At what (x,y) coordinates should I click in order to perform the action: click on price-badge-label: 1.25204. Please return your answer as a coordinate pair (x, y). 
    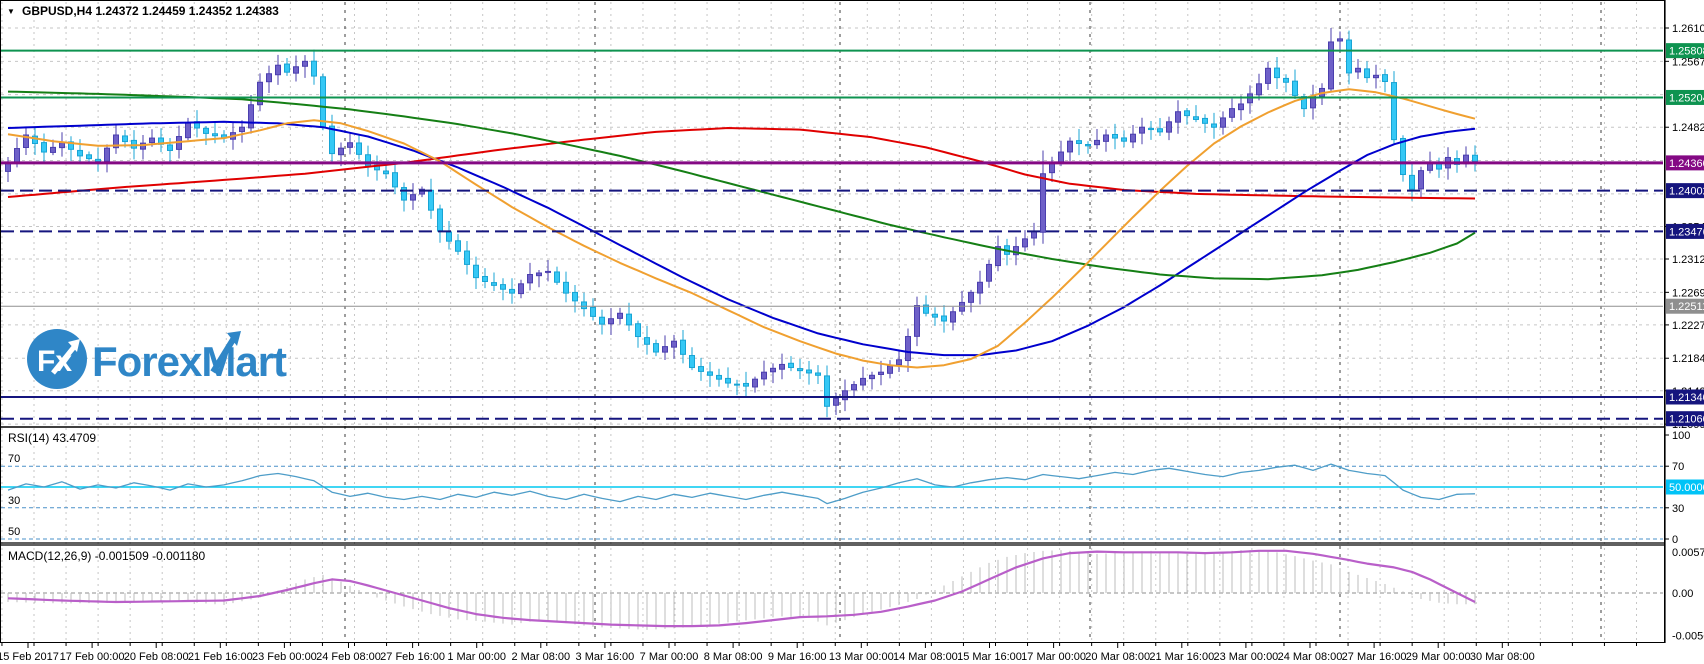
    Looking at the image, I should click on (1686, 98).